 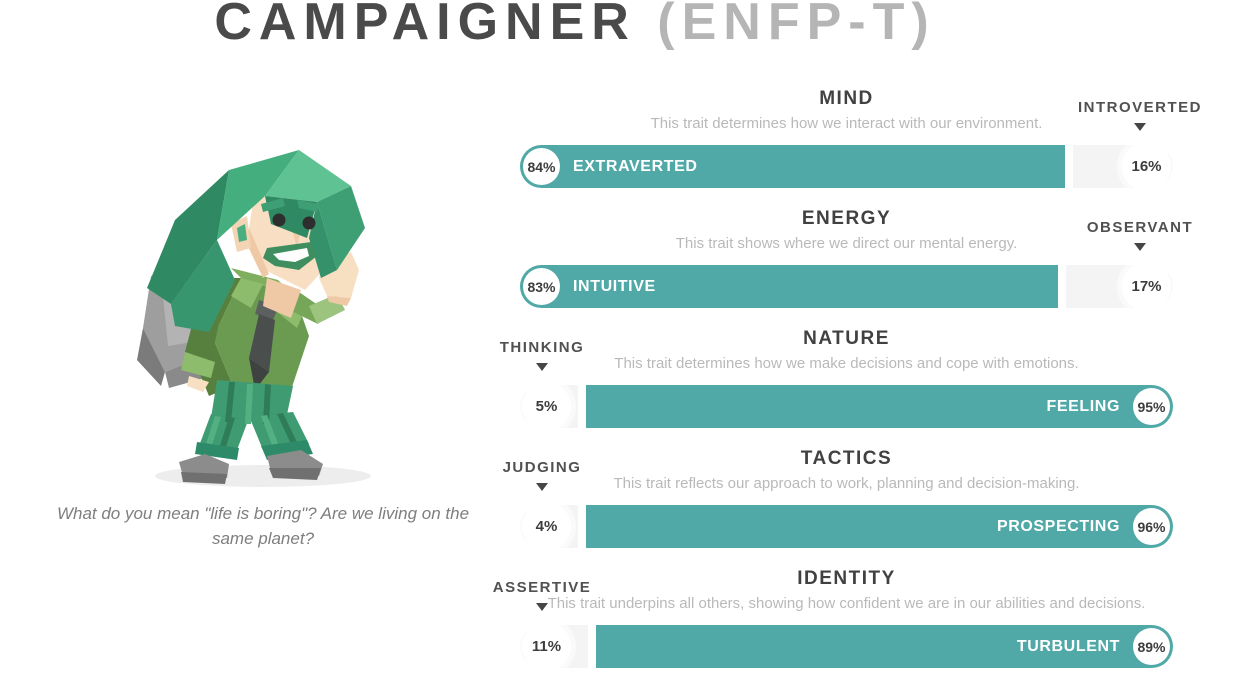 What do you see at coordinates (290, 234) in the screenshot?
I see `face-features` at bounding box center [290, 234].